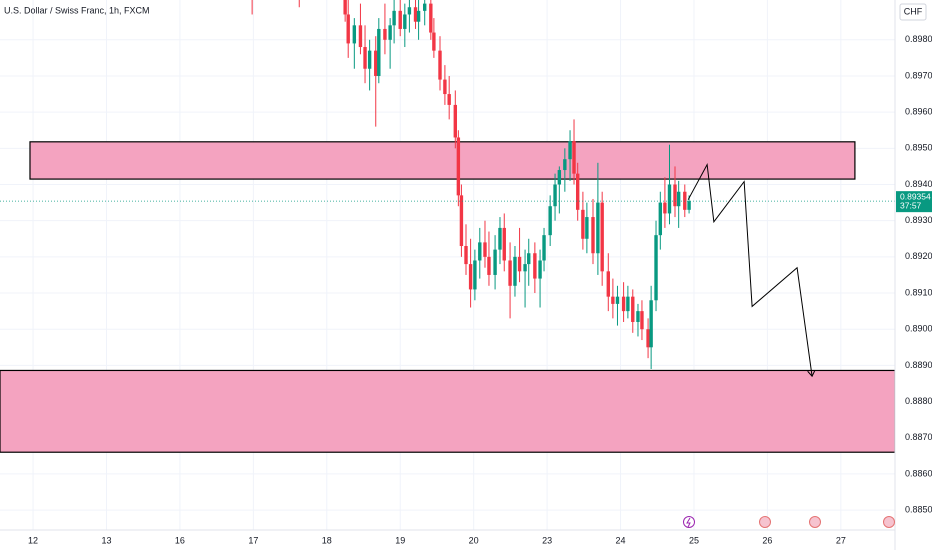  I want to click on last-price-tag, so click(914, 202).